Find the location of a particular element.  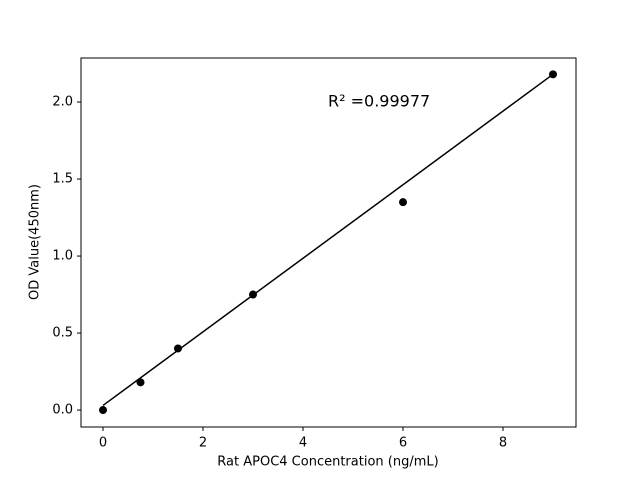

y-axis-label: OD Value(450nm) is located at coordinates (35, 242).